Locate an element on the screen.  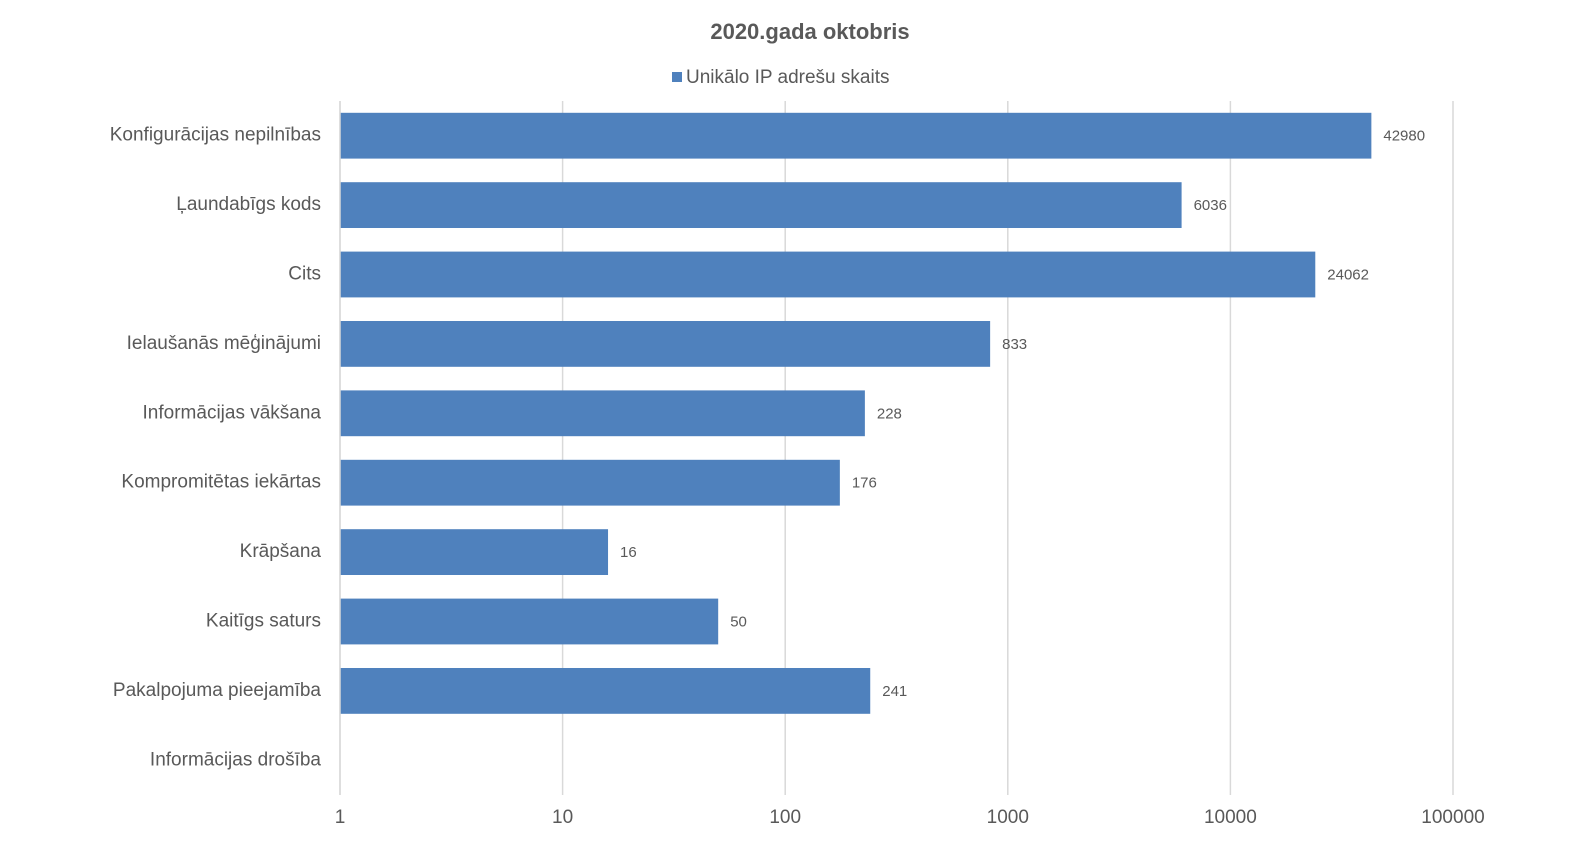
y-tick-label: Informācijas drošība is located at coordinates (236, 759).